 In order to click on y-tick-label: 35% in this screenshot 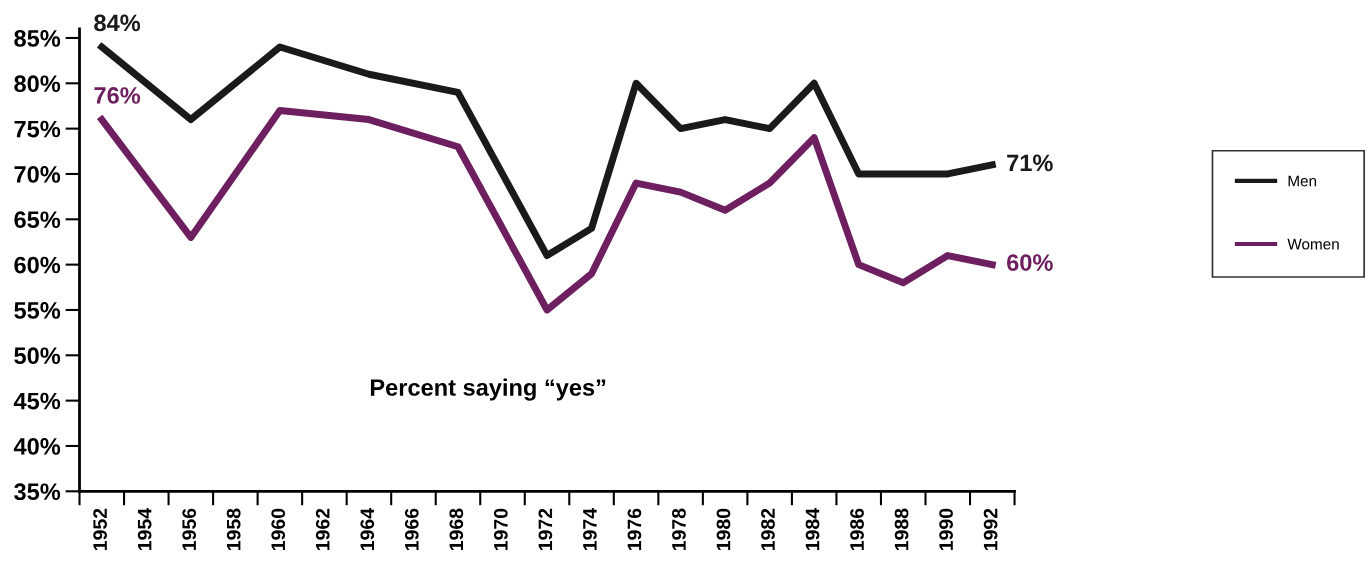, I will do `click(37, 492)`.